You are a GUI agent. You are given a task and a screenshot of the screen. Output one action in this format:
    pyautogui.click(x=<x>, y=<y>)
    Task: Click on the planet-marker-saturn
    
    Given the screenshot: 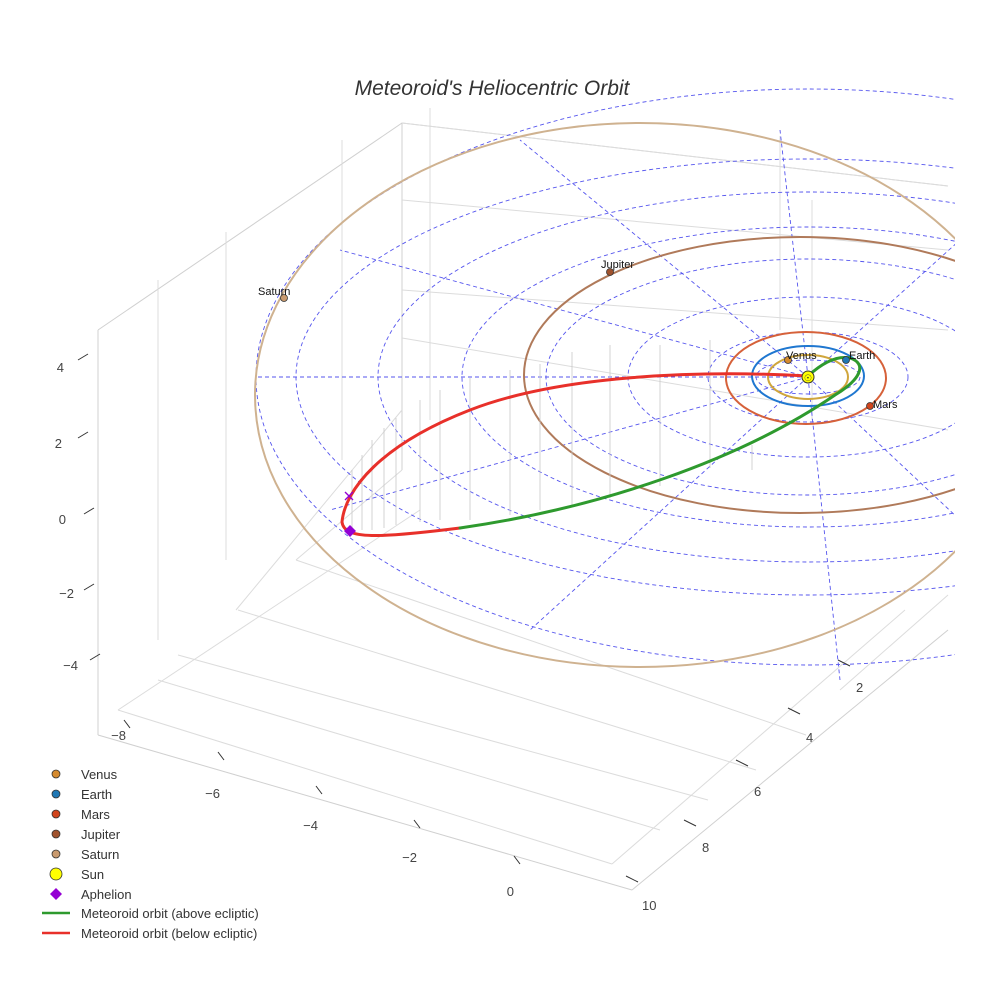 What is the action you would take?
    pyautogui.click(x=284, y=298)
    